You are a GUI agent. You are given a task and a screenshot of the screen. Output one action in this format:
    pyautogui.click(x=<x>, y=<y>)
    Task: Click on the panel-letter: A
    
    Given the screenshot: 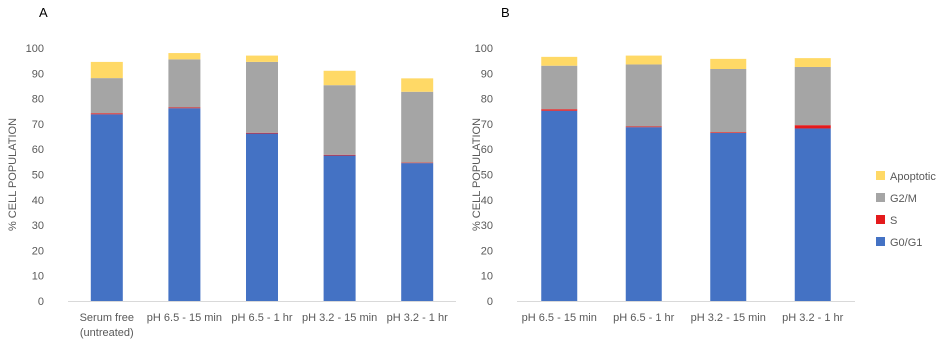 What is the action you would take?
    pyautogui.click(x=43, y=12)
    